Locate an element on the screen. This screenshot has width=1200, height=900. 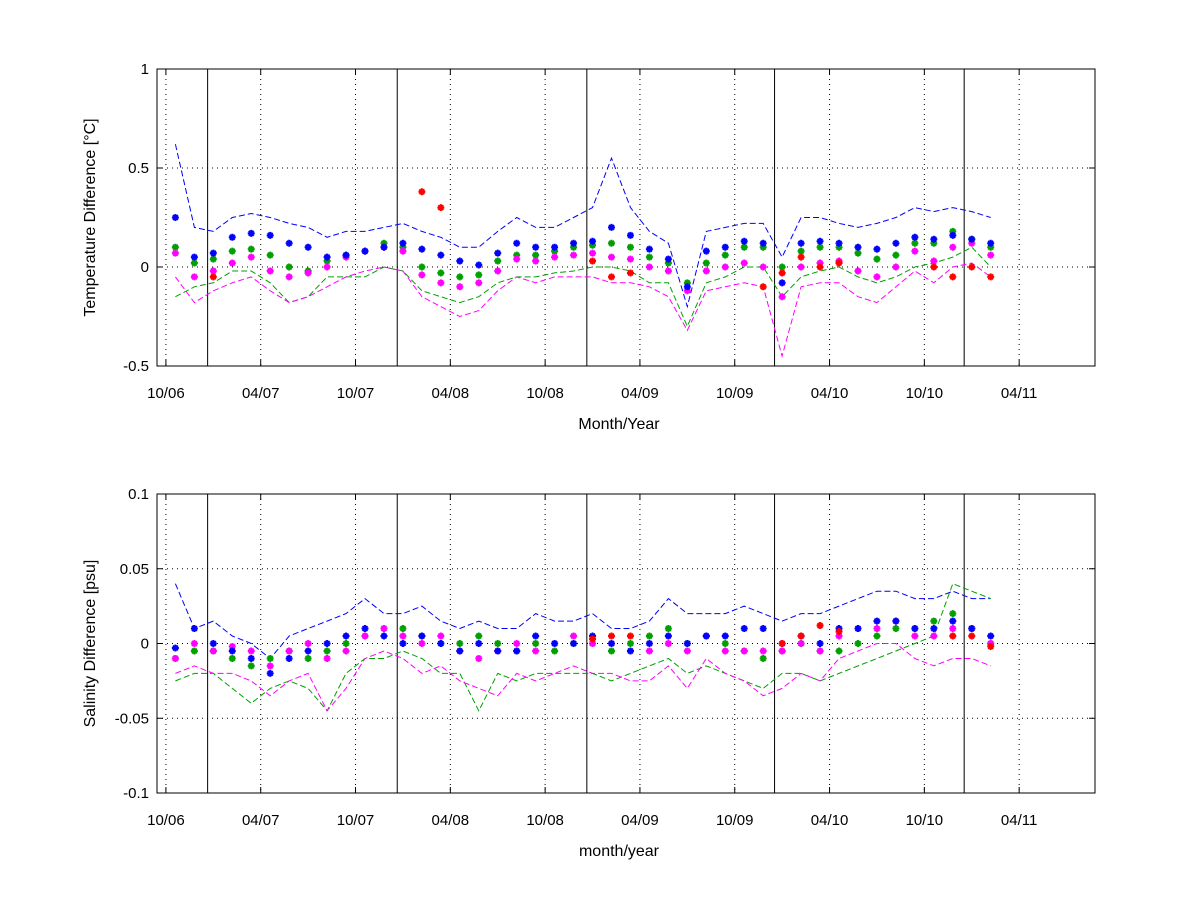
x-tick-label: 04/11 is located at coordinates (1019, 820).